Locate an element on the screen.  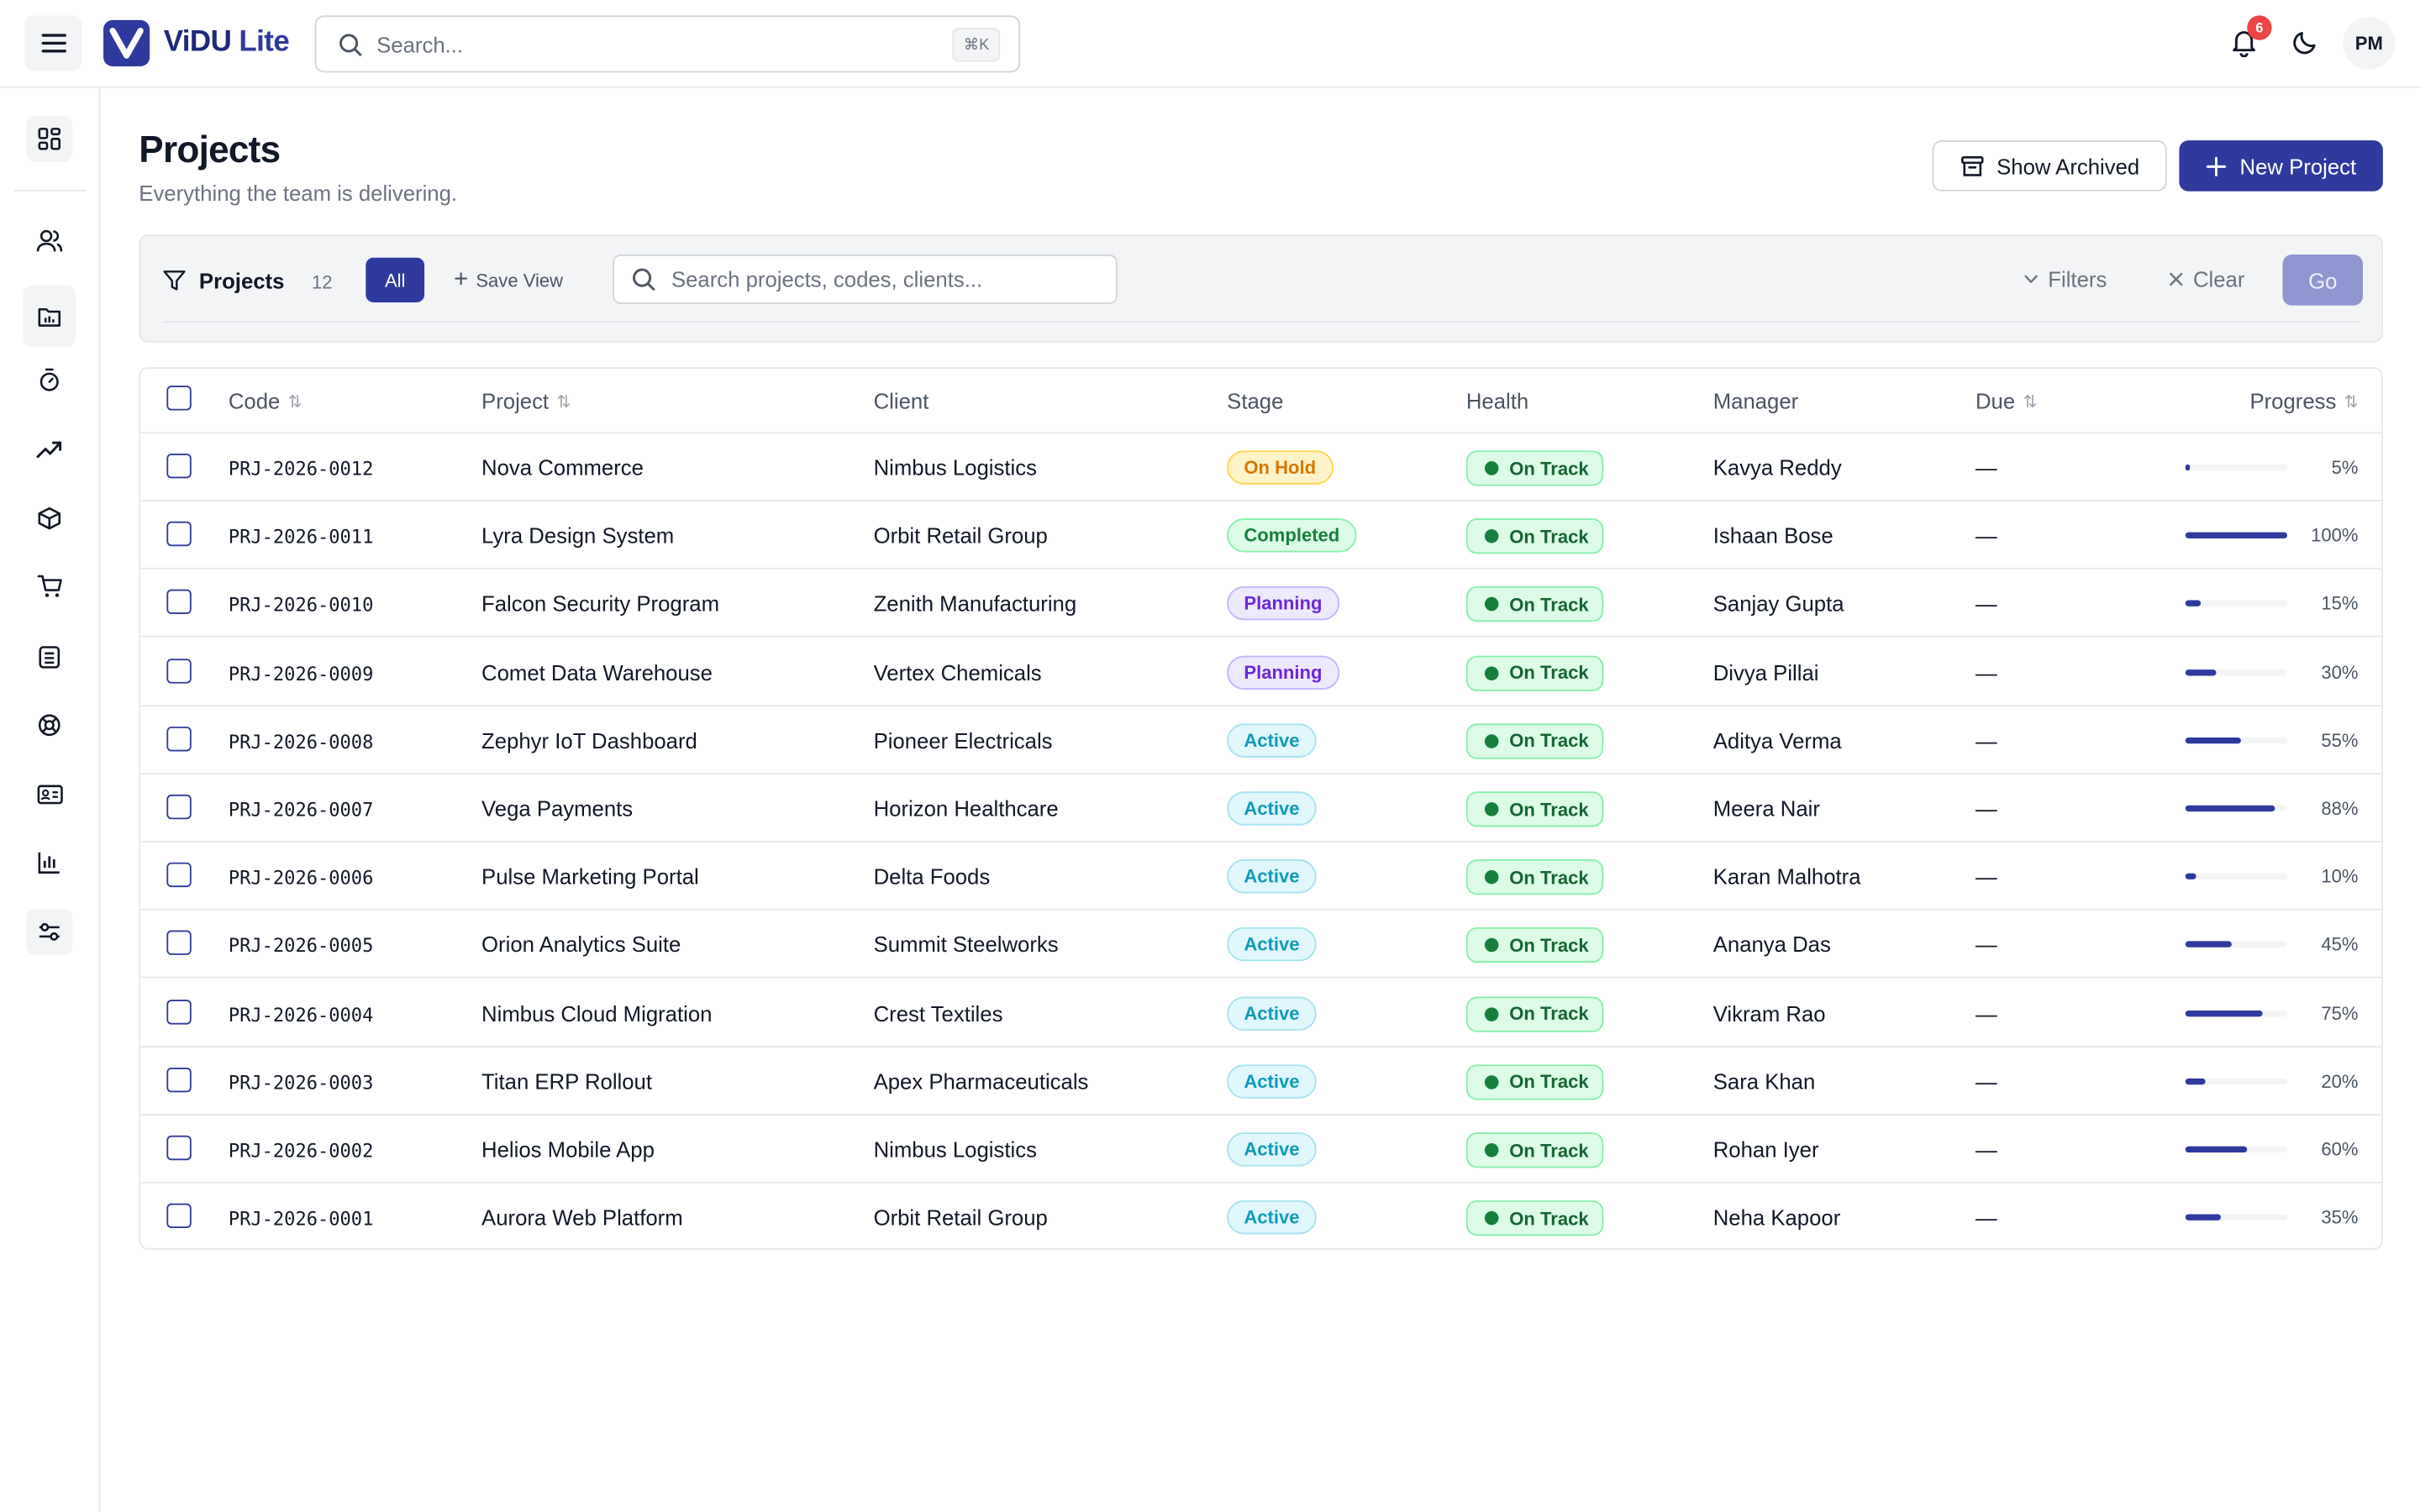
sidebar-item-inventory is located at coordinates (50, 518).